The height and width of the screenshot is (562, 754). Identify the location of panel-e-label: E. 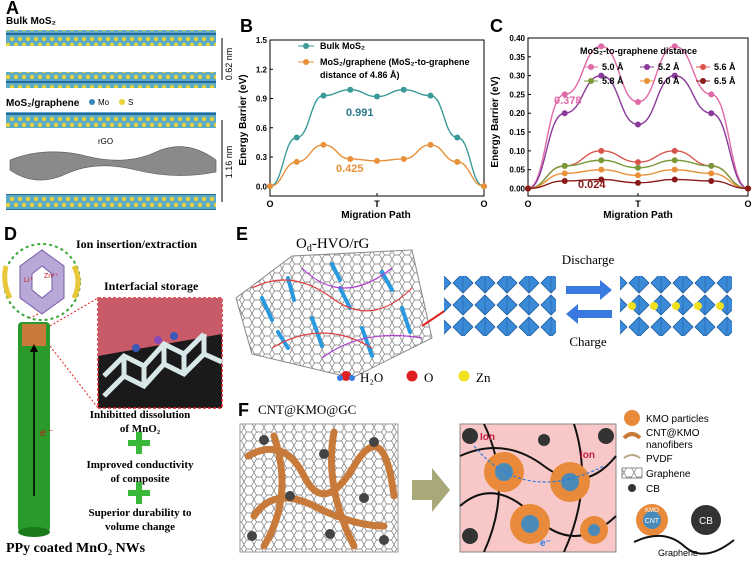
(242, 234).